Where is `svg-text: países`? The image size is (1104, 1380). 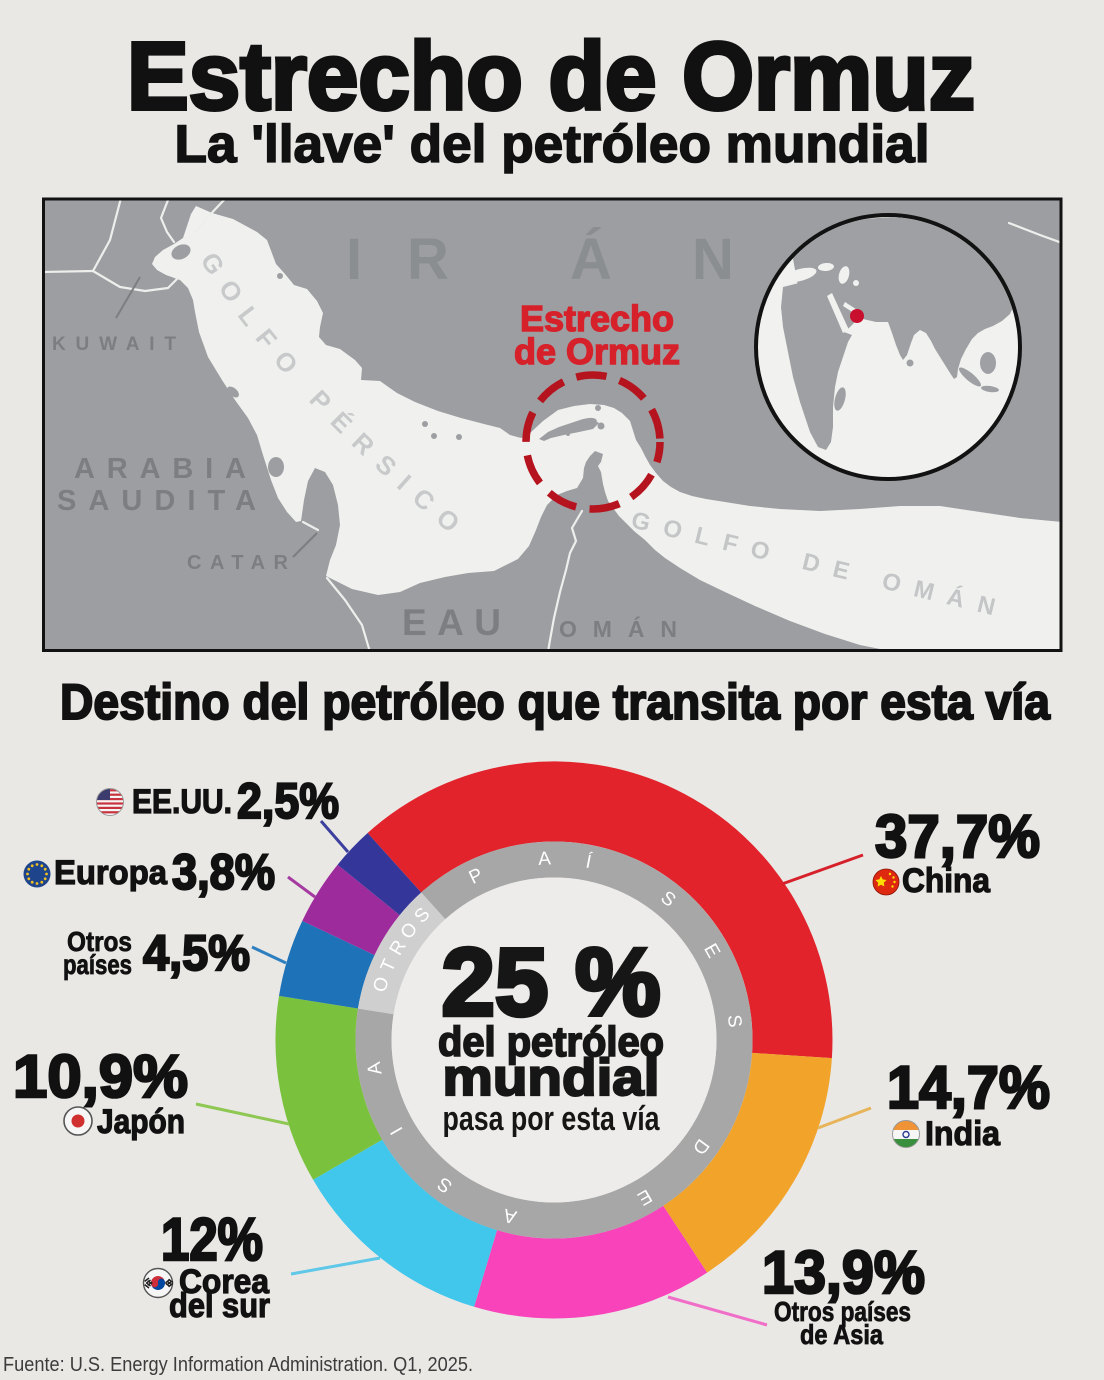 svg-text: países is located at coordinates (97, 964).